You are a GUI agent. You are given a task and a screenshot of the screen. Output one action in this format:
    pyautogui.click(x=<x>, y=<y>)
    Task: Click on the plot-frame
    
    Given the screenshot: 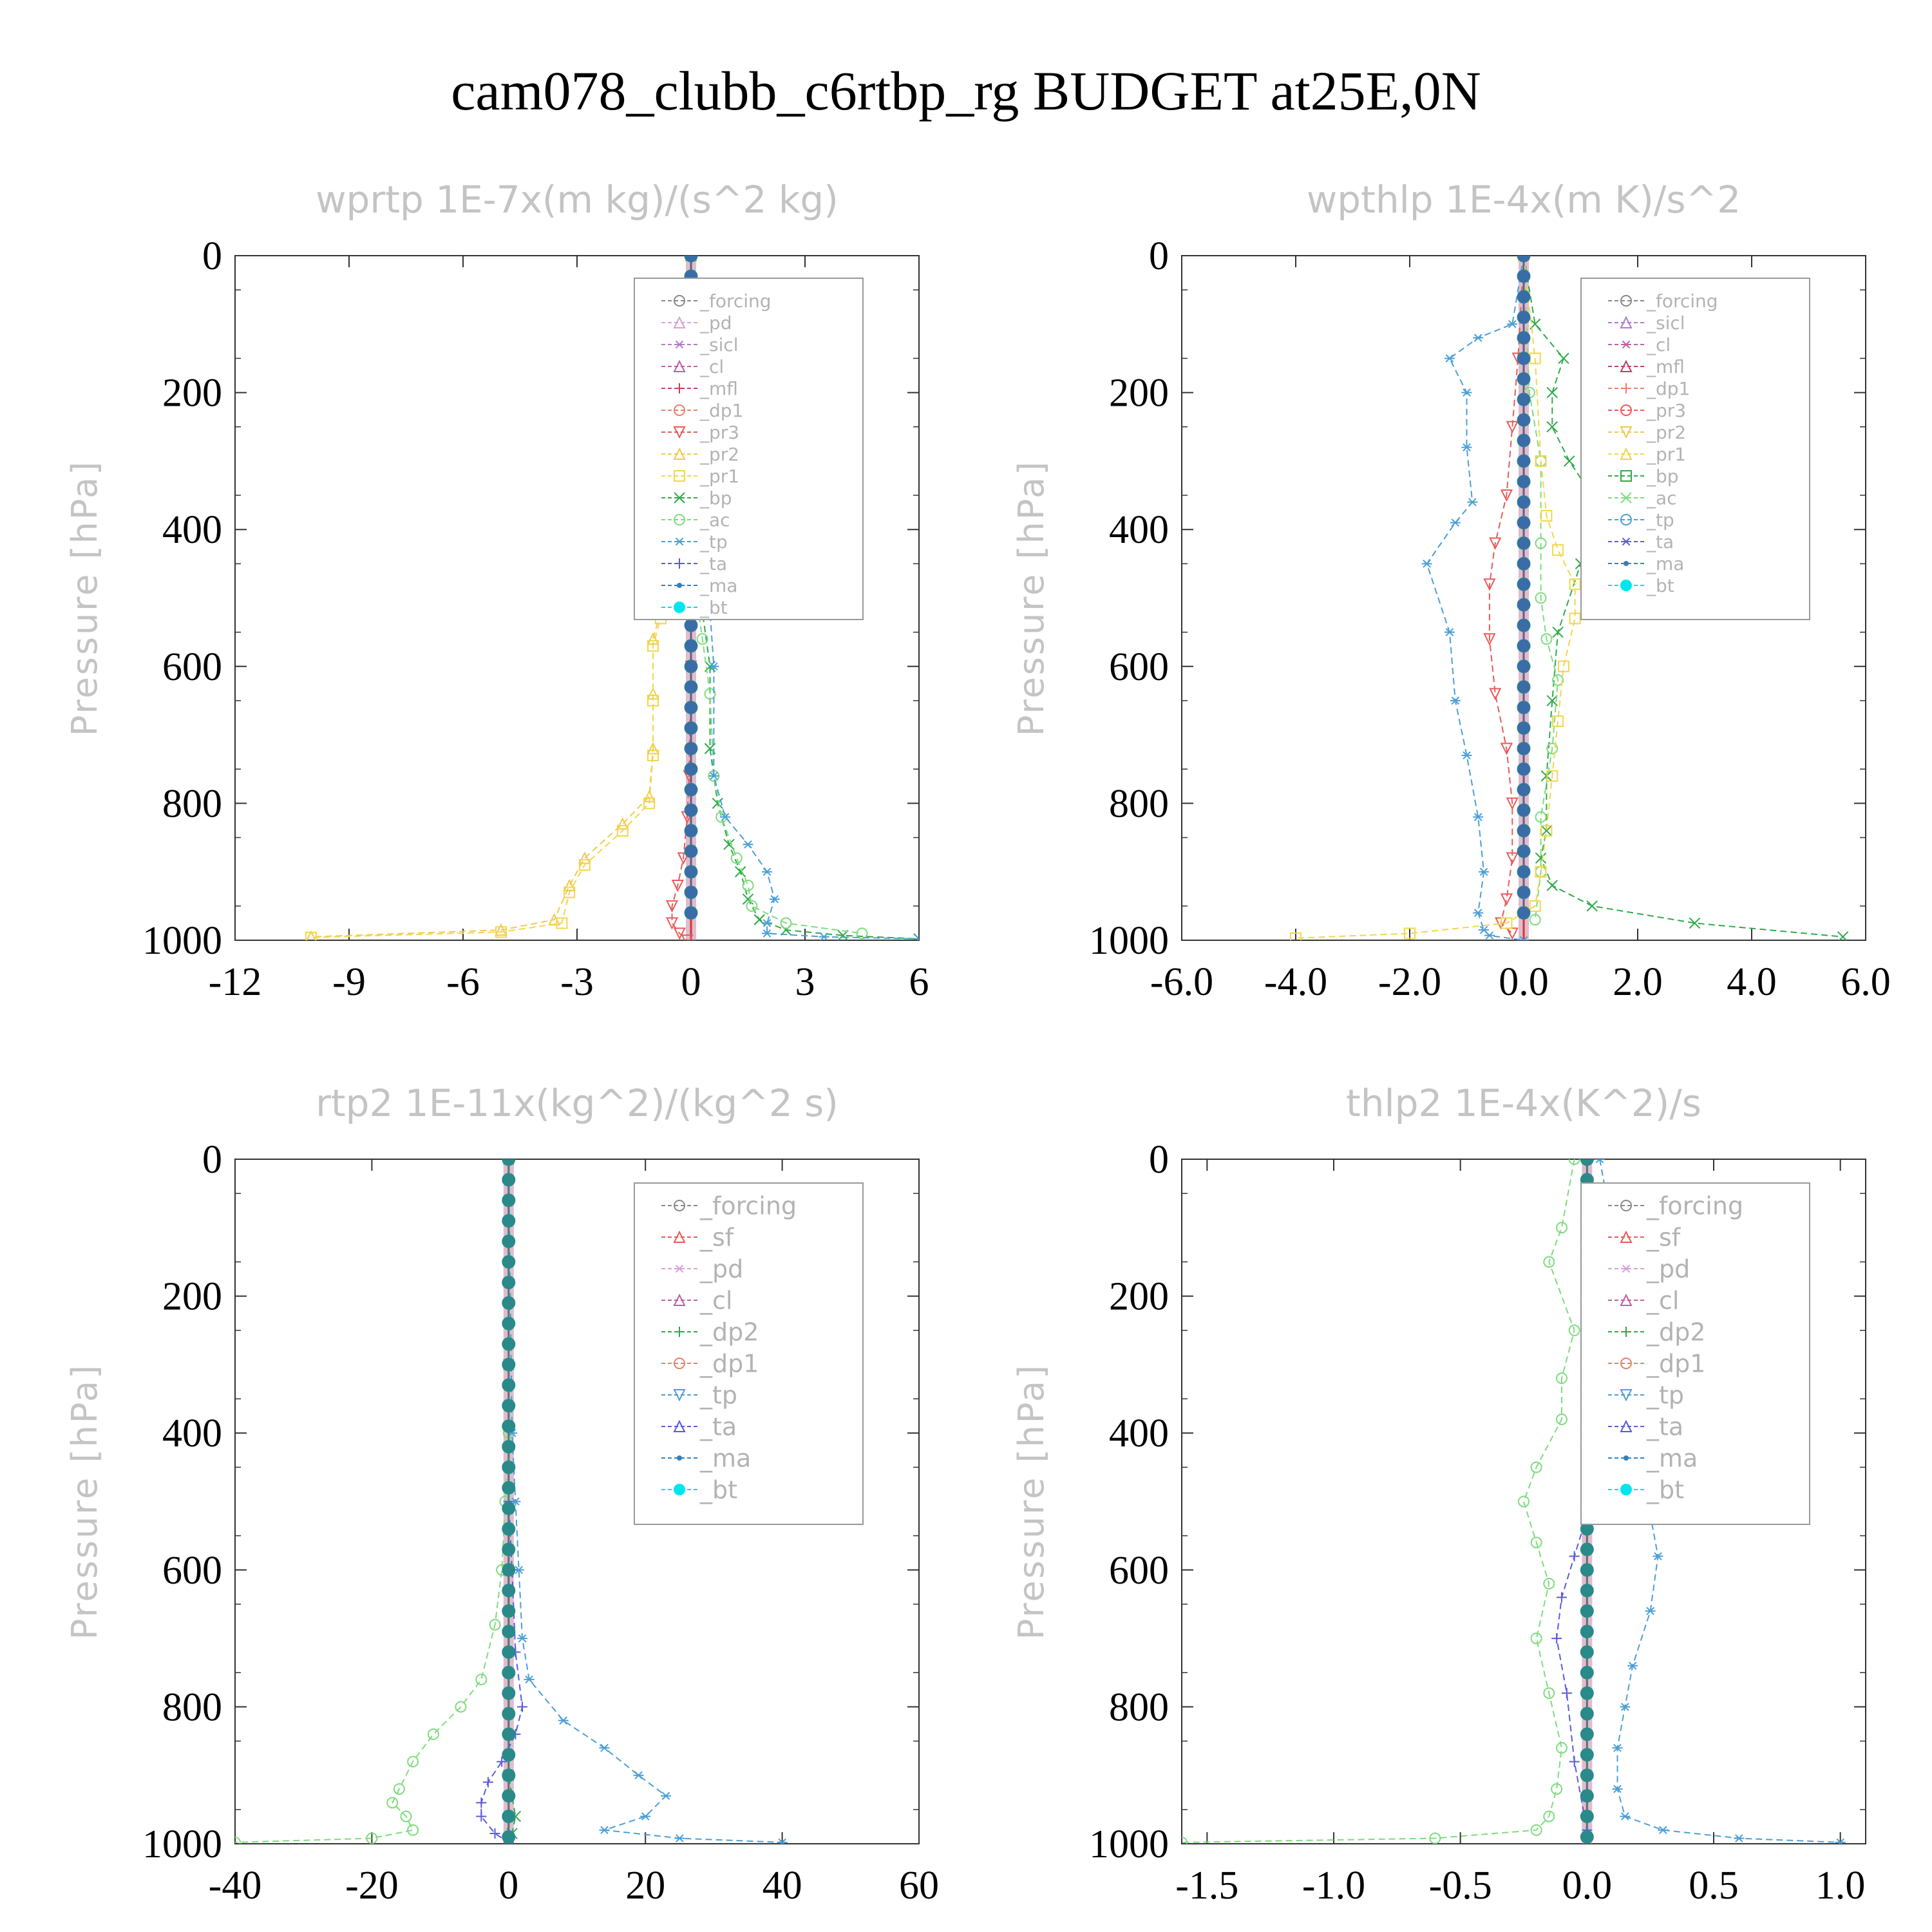 What is the action you would take?
    pyautogui.click(x=577, y=1502)
    